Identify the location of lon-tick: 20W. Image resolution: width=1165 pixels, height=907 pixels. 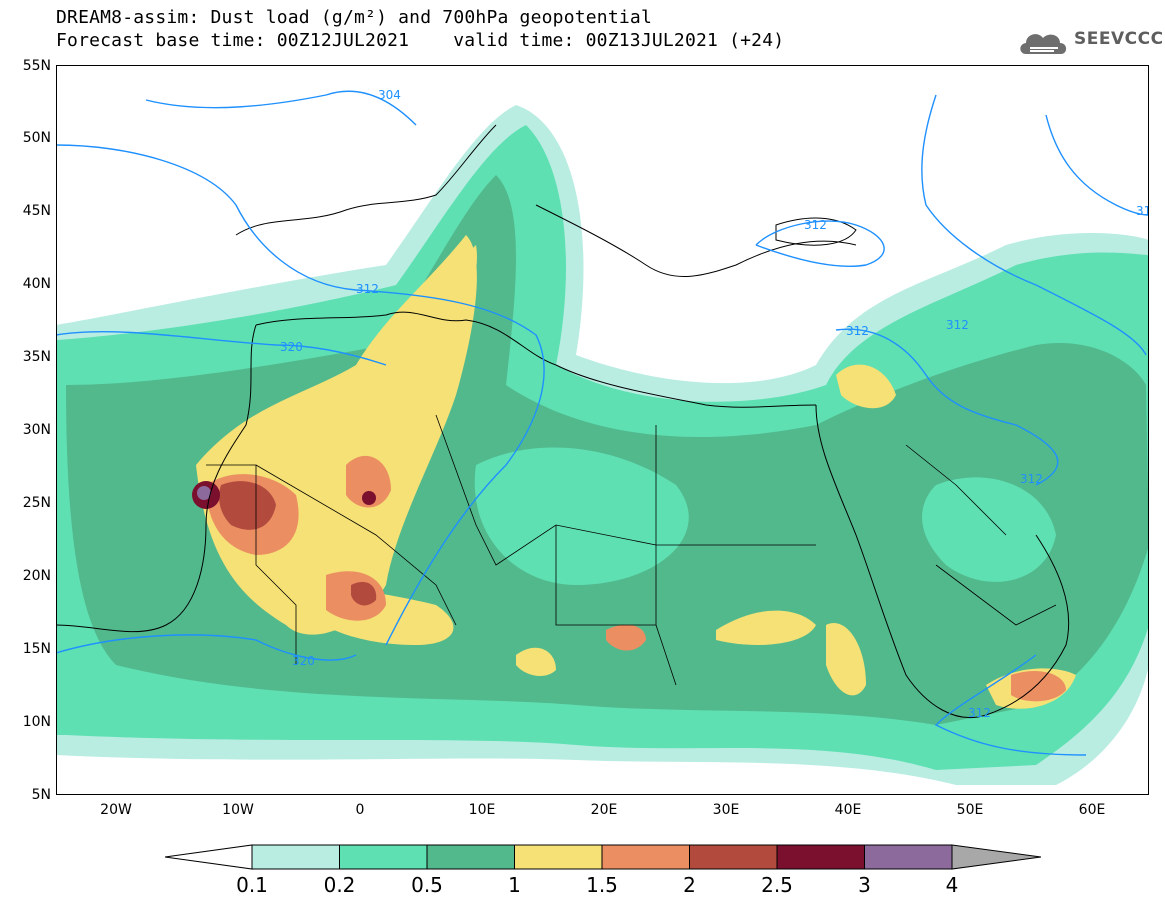
(116, 810).